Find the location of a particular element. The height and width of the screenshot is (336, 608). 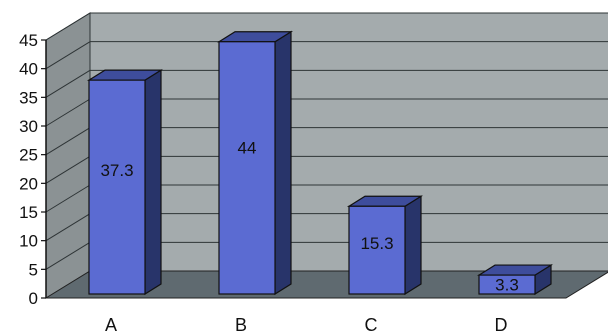

y-tick-label: 15 is located at coordinates (28, 212).